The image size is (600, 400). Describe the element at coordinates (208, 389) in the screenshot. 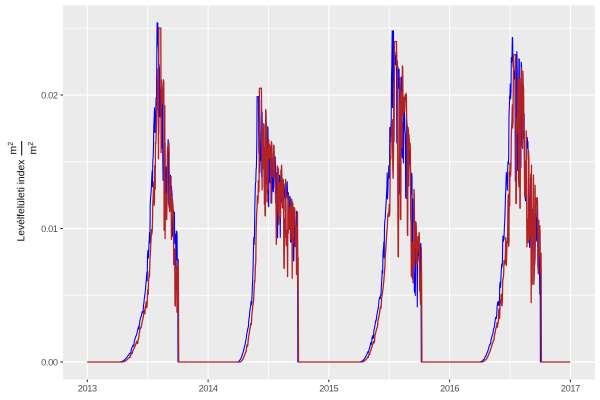

I see `svg-text: 2014` at that location.